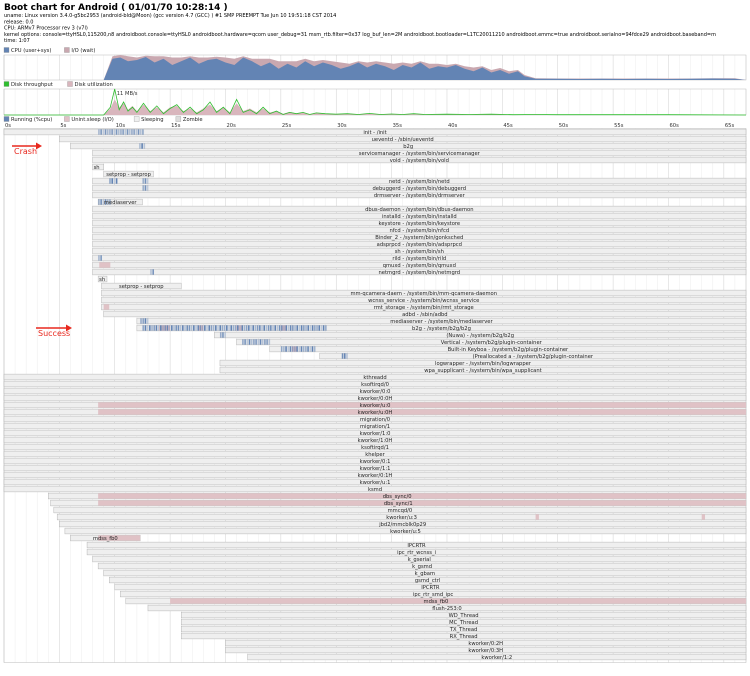 This screenshot has width=750, height=676. What do you see at coordinates (419, 181) in the screenshot?
I see `process-row: netd - /system/bin/netd` at bounding box center [419, 181].